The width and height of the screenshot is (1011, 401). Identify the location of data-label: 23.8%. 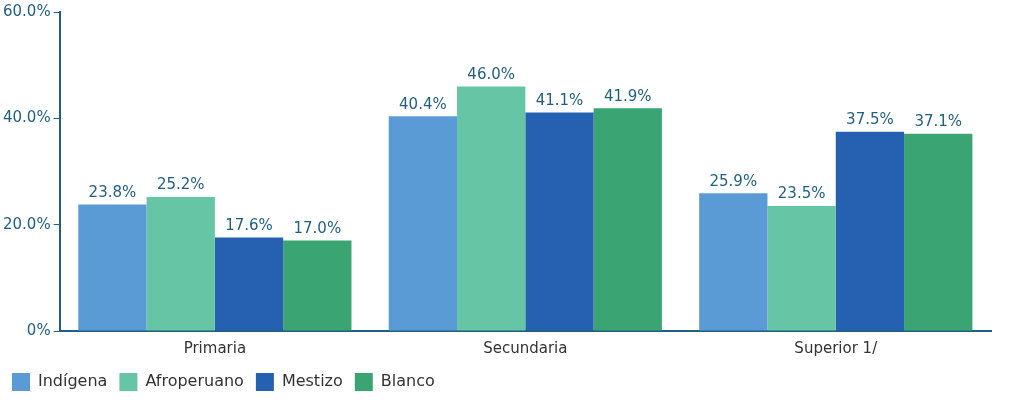
(112, 191).